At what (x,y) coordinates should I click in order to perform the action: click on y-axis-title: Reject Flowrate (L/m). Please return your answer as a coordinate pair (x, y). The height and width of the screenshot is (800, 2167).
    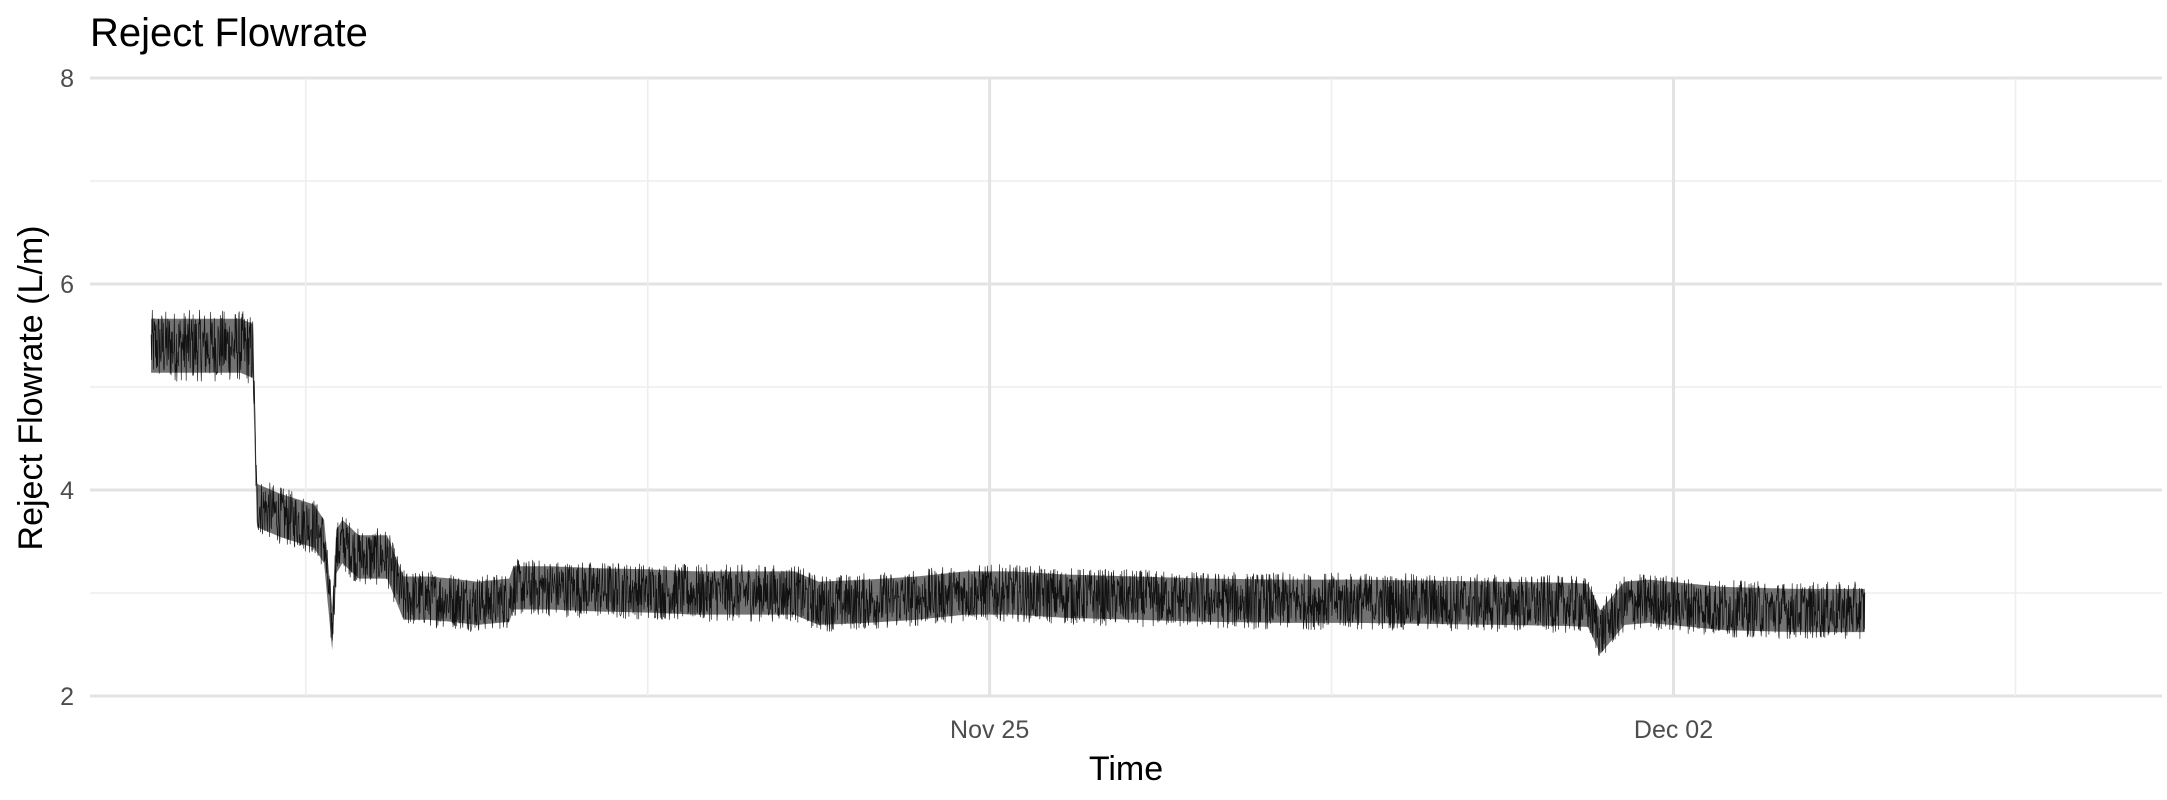
    Looking at the image, I should click on (31, 388).